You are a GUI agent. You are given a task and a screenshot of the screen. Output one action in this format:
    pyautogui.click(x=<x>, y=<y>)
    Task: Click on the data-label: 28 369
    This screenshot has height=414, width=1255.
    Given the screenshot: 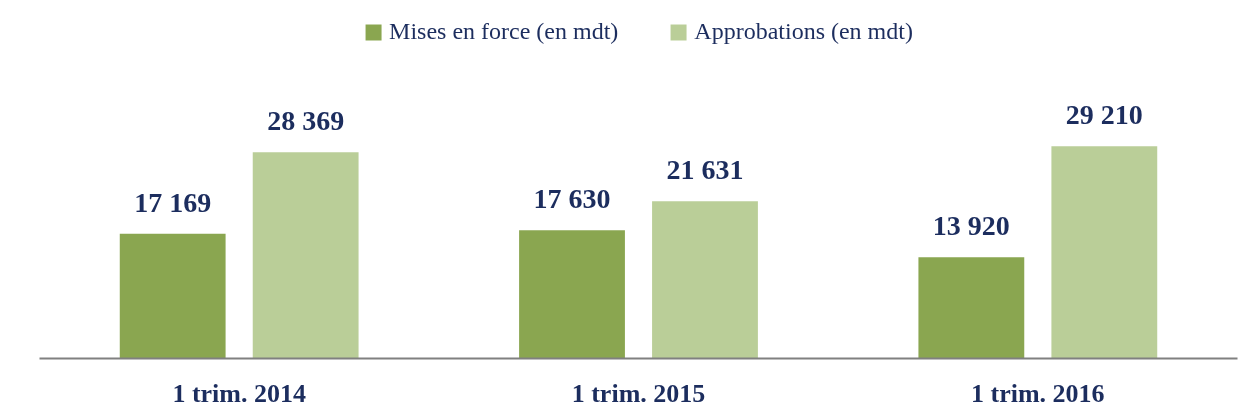 What is the action you would take?
    pyautogui.click(x=306, y=121)
    